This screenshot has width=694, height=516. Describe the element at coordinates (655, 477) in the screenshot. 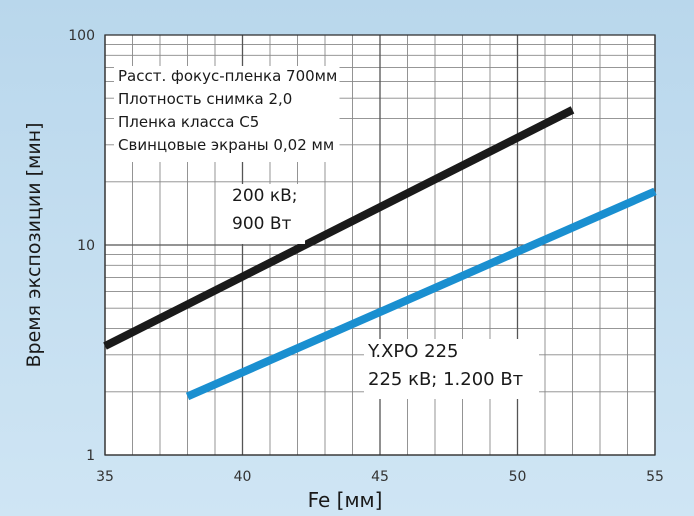

I see `x-tick-label: 55` at that location.